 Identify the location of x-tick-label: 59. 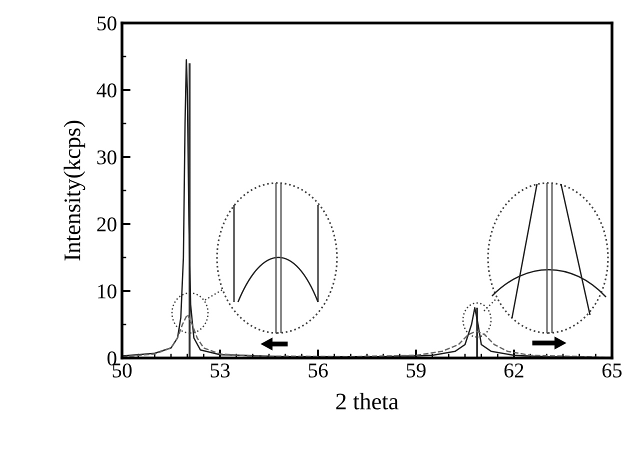
(416, 371).